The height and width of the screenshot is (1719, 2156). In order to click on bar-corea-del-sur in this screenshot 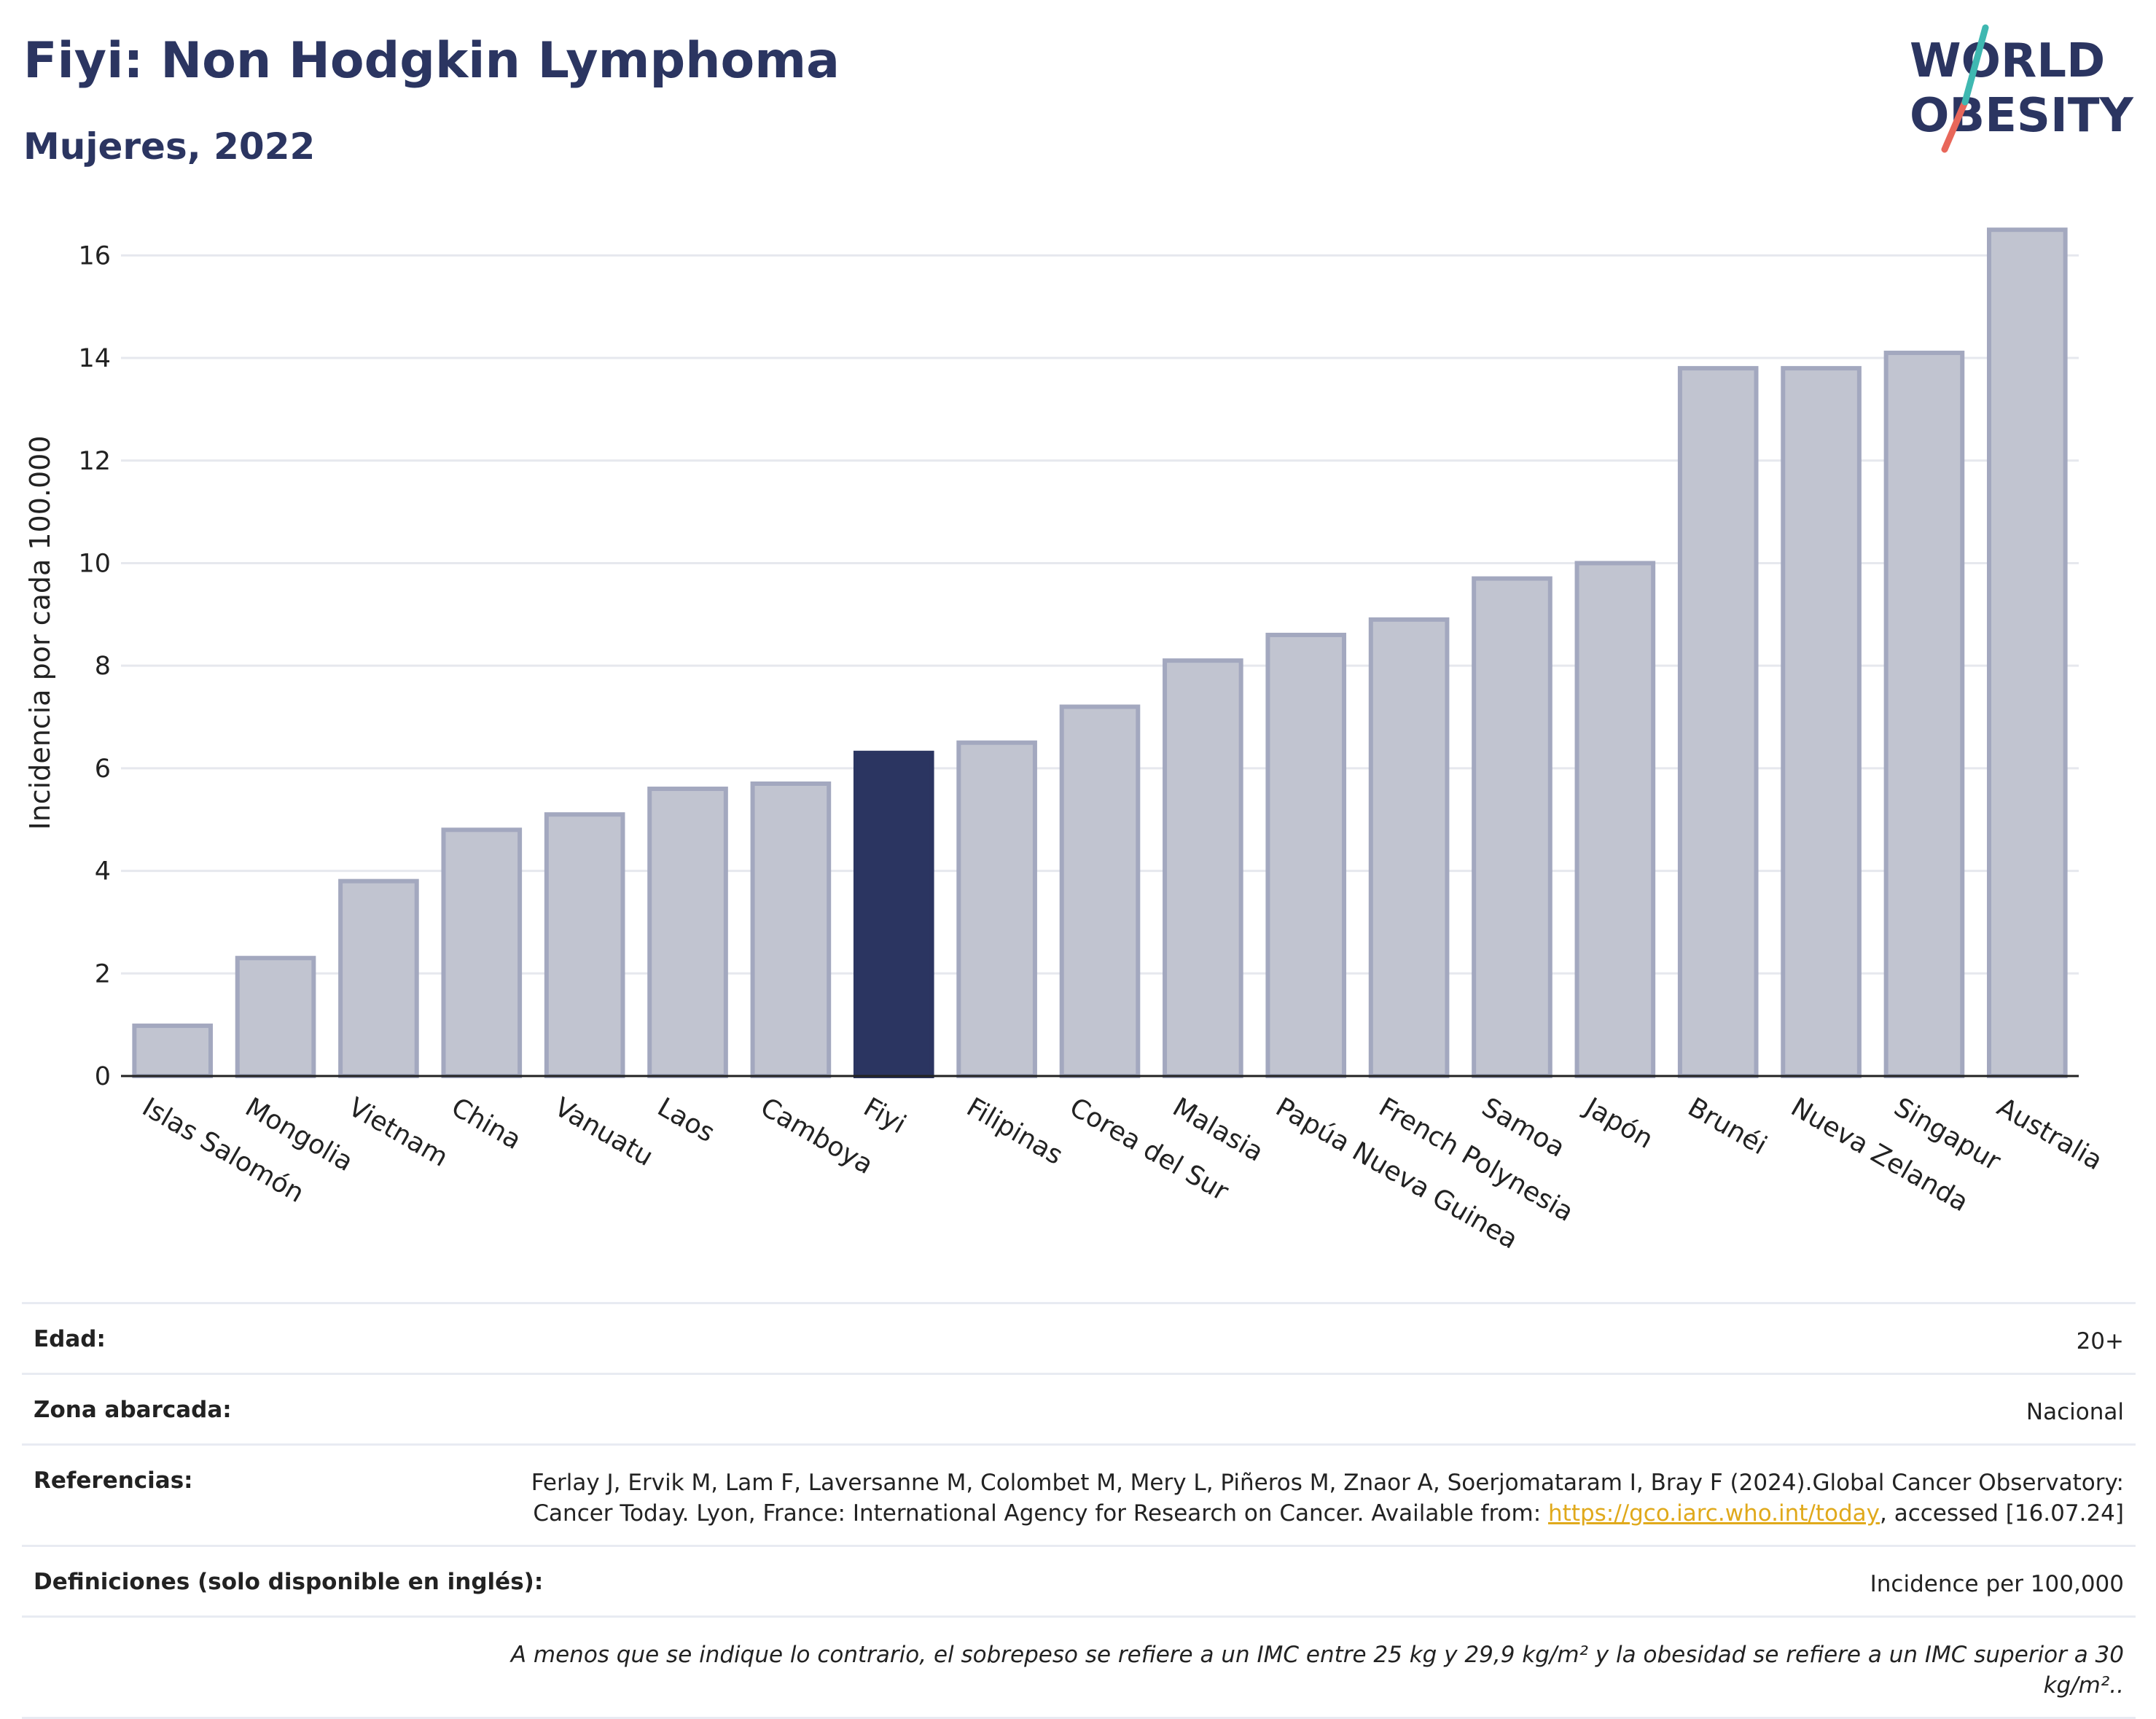, I will do `click(1100, 891)`.